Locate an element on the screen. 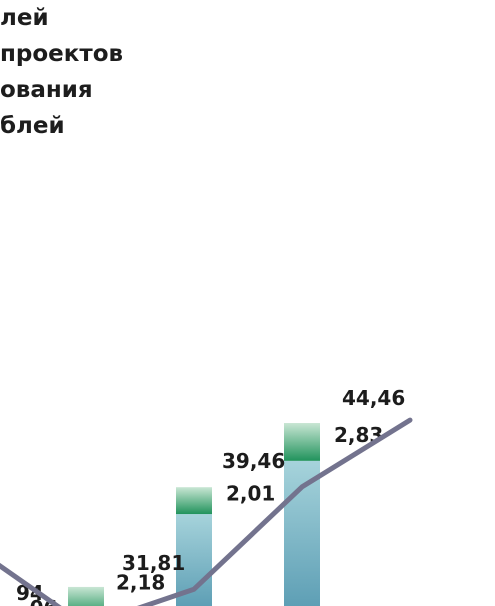  line-label-2: ,06 is located at coordinates (39, 601).